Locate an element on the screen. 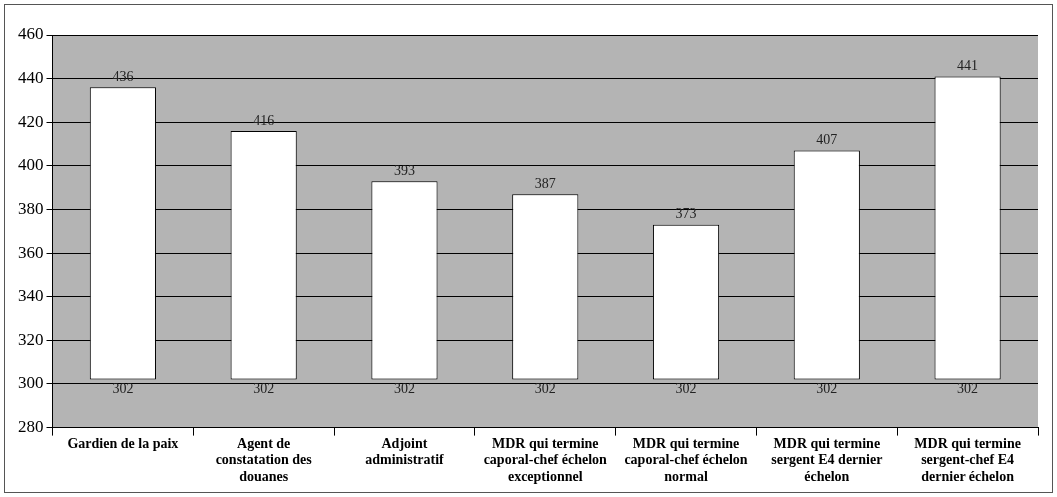  y-tick-label: 320 is located at coordinates (31, 339).